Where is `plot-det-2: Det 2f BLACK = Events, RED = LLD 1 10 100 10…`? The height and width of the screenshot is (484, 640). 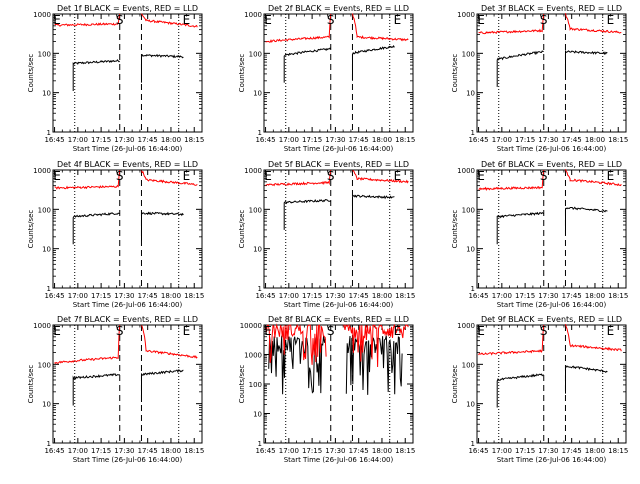
plot-det-2: Det 2f BLACK = Events, RED = LLD 1 10 100 10… is located at coordinates (326, 78).